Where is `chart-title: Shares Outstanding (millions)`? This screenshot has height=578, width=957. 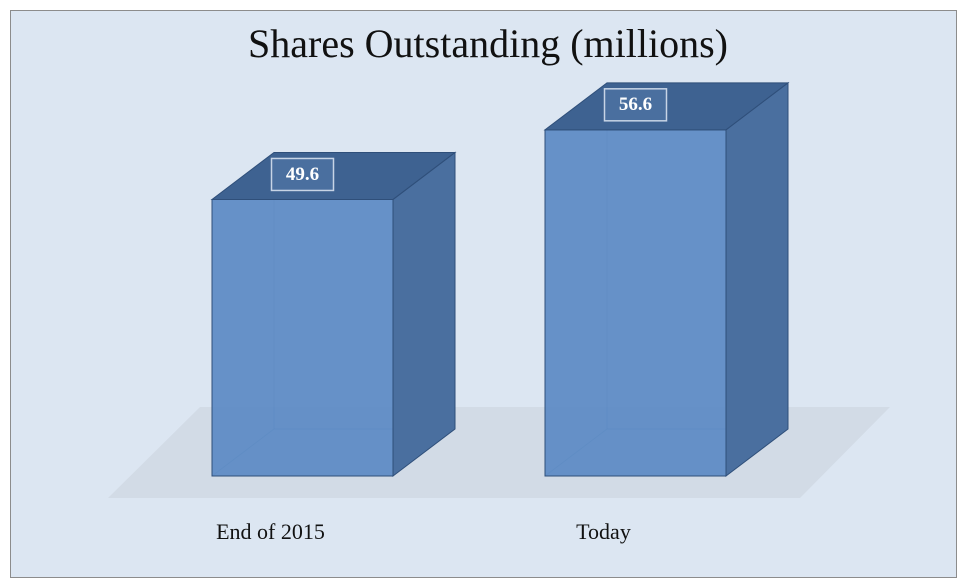
chart-title: Shares Outstanding (millions) is located at coordinates (488, 43).